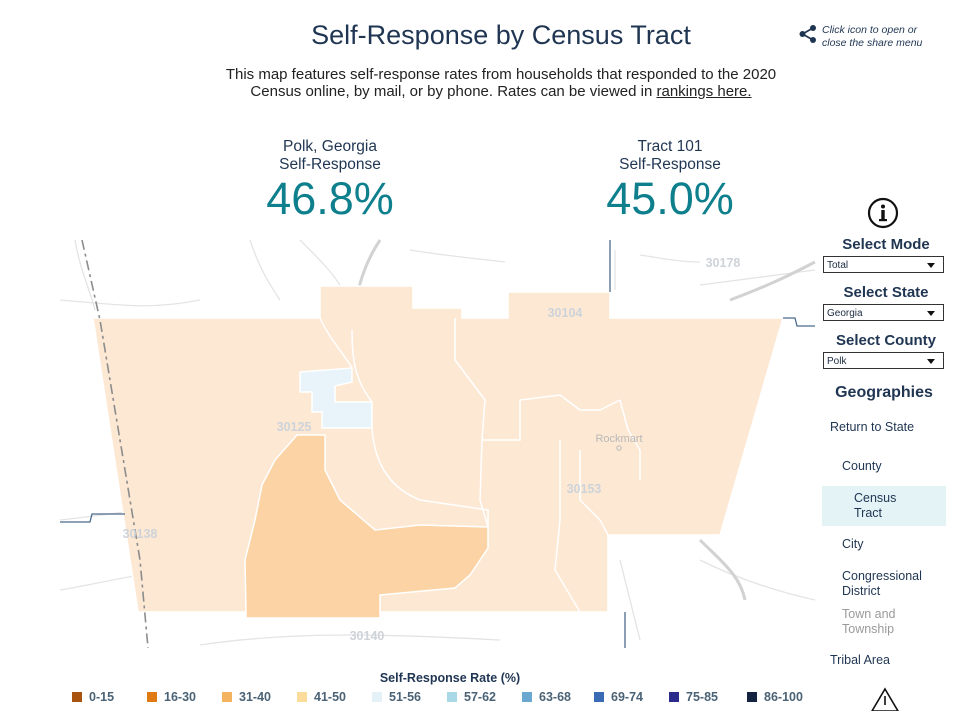  Describe the element at coordinates (783, 697) in the screenshot. I see `legend-label: 86-100` at that location.